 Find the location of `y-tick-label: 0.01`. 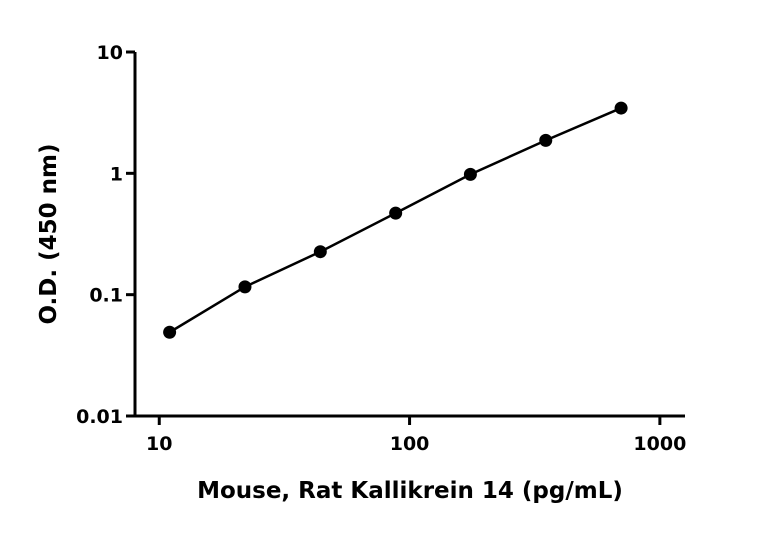

y-tick-label: 0.01 is located at coordinates (99, 417).